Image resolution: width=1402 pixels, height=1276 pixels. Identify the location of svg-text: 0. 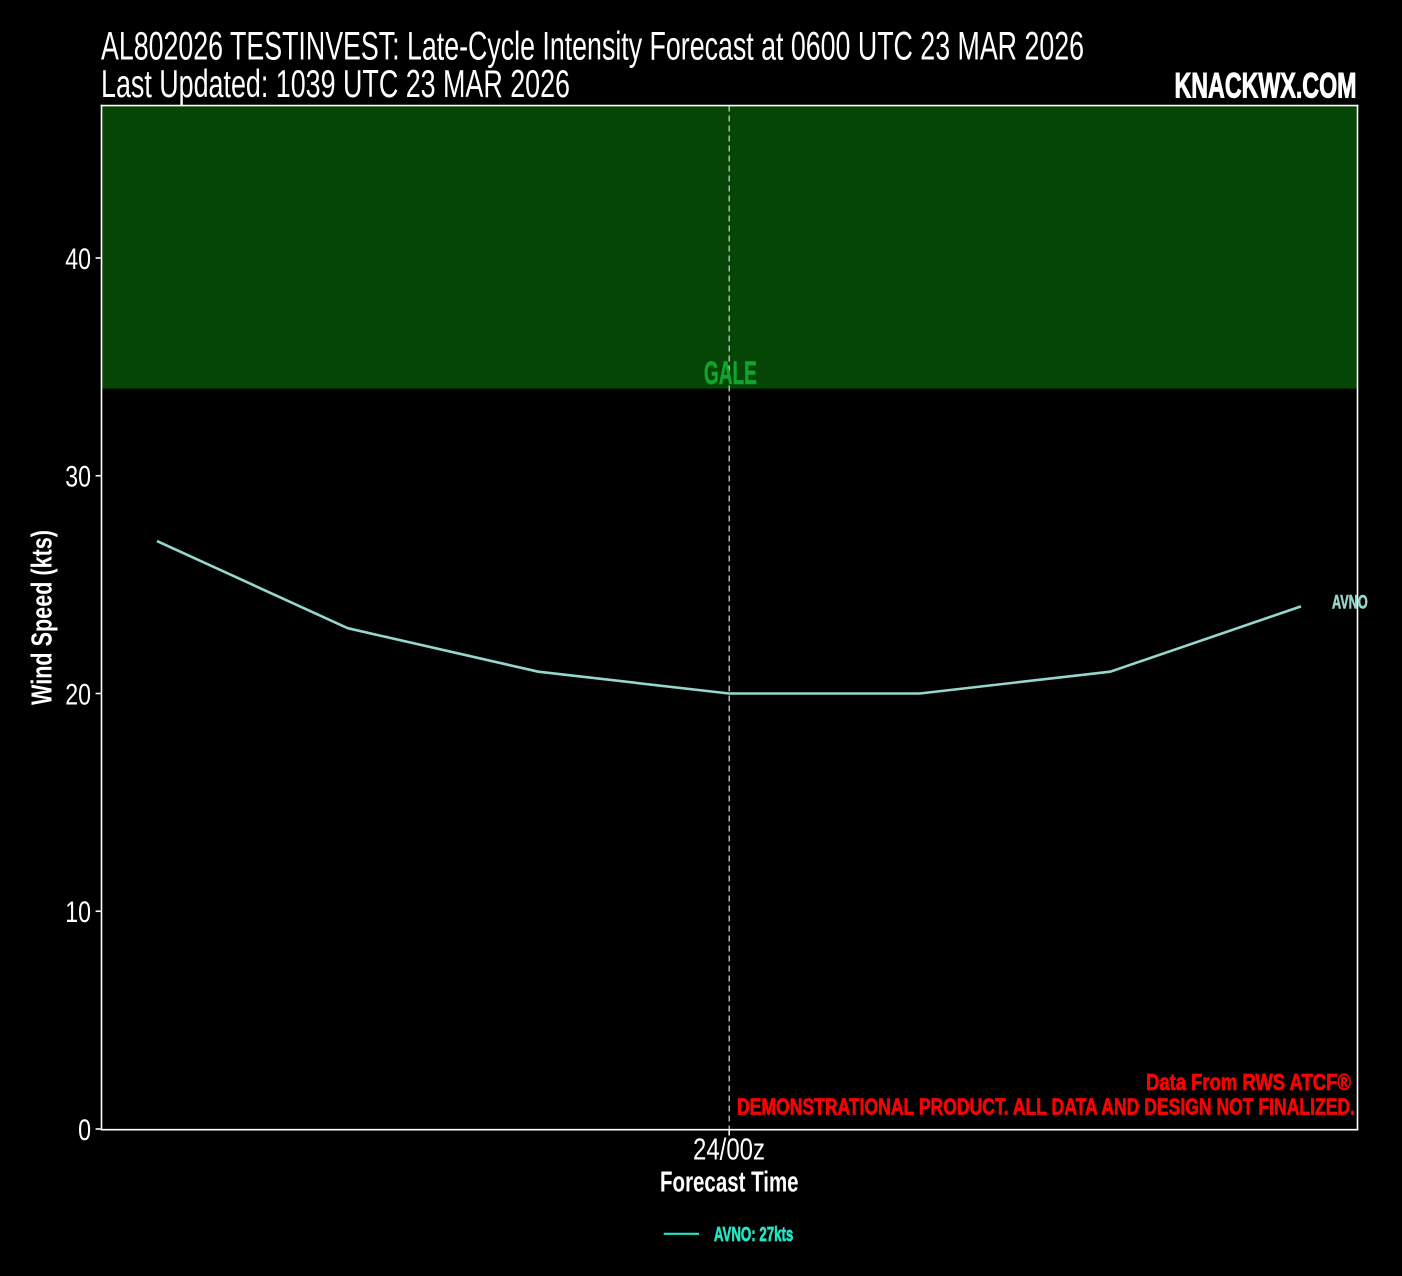
(84, 1130).